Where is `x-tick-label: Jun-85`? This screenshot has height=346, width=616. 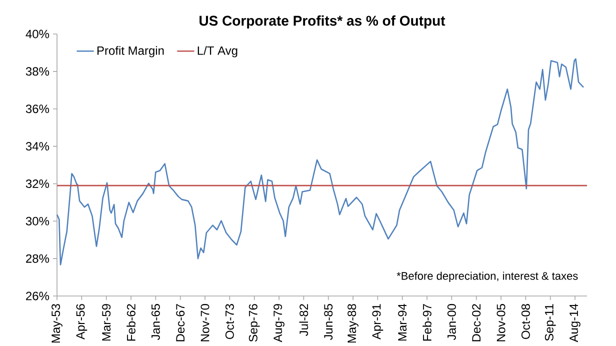
x-tick-label: Jun-85 is located at coordinates (328, 322).